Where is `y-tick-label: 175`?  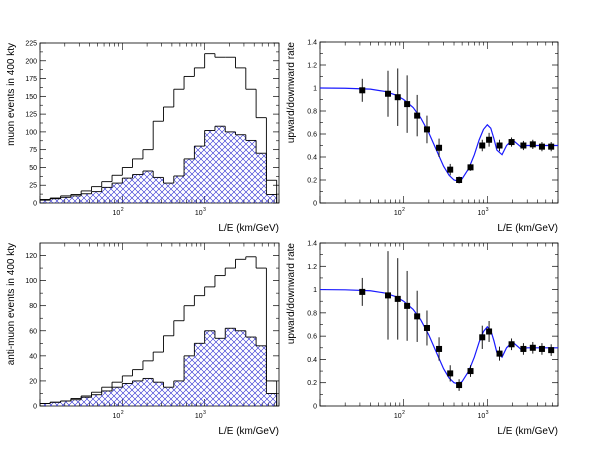
y-tick-label: 175 is located at coordinates (31, 79).